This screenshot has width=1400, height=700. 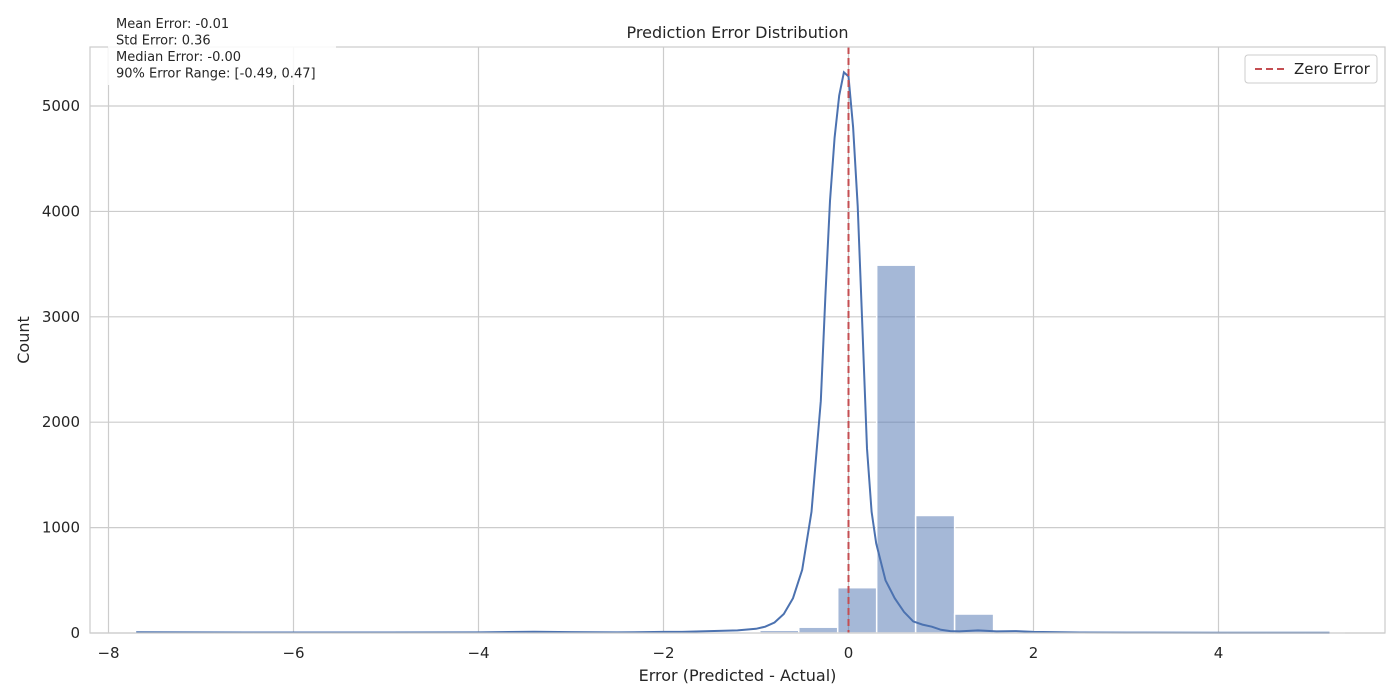 I want to click on y-tick-label: 5000, so click(x=61, y=106).